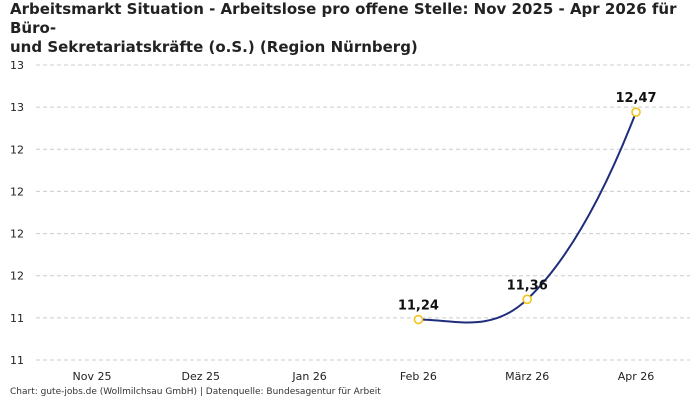 The width and height of the screenshot is (700, 400). Describe the element at coordinates (308, 376) in the screenshot. I see `x-tick-label: Jan 26` at that location.